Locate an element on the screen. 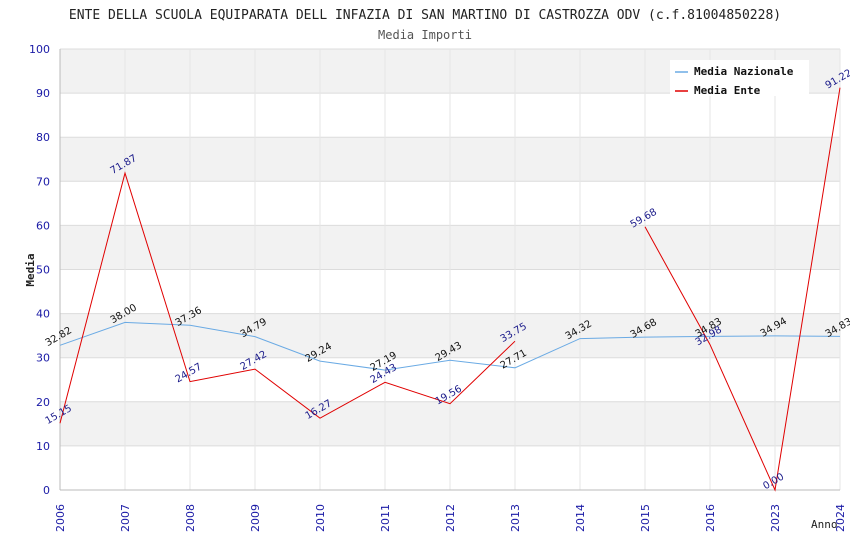 The height and width of the screenshot is (550, 850). y-tick-label: 70 is located at coordinates (43, 181).